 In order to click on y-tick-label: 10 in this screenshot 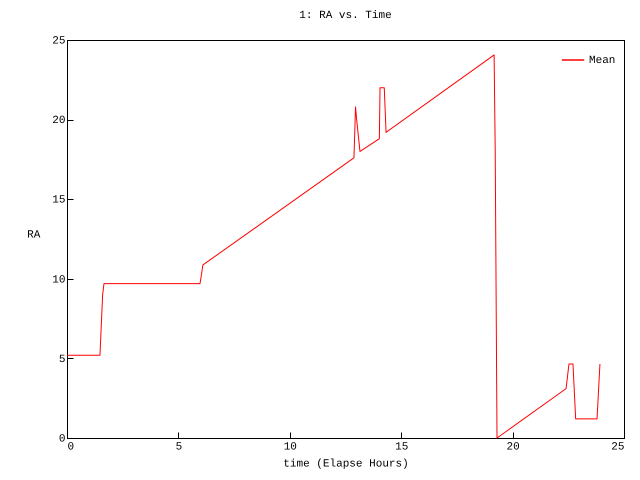, I will do `click(59, 280)`.